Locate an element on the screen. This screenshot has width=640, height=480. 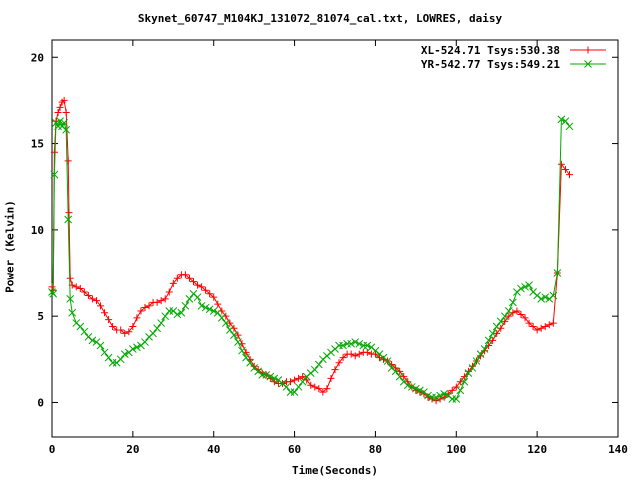
legend-label: YR-542.77 Tsys:549.21 is located at coordinates (490, 64).